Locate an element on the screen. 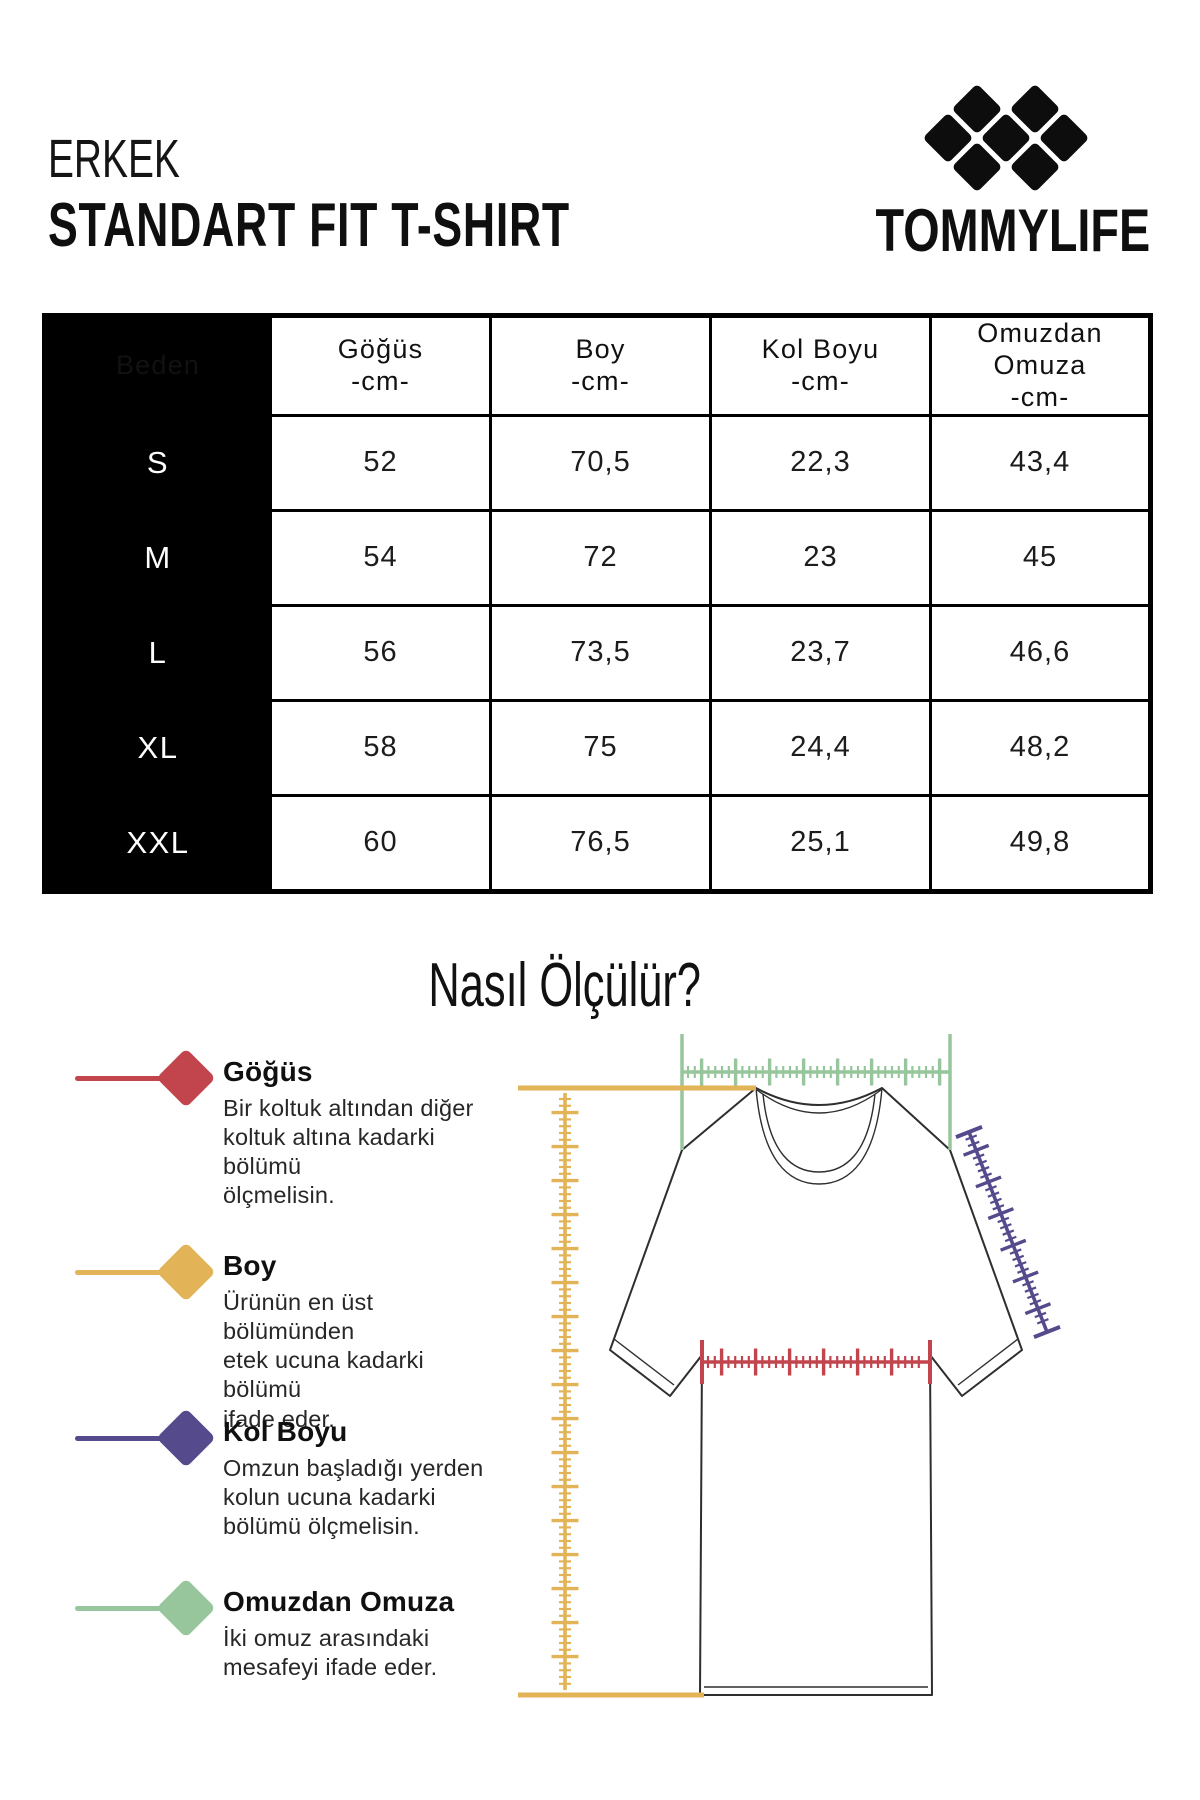  table-cell: 76,5 is located at coordinates (600, 843).